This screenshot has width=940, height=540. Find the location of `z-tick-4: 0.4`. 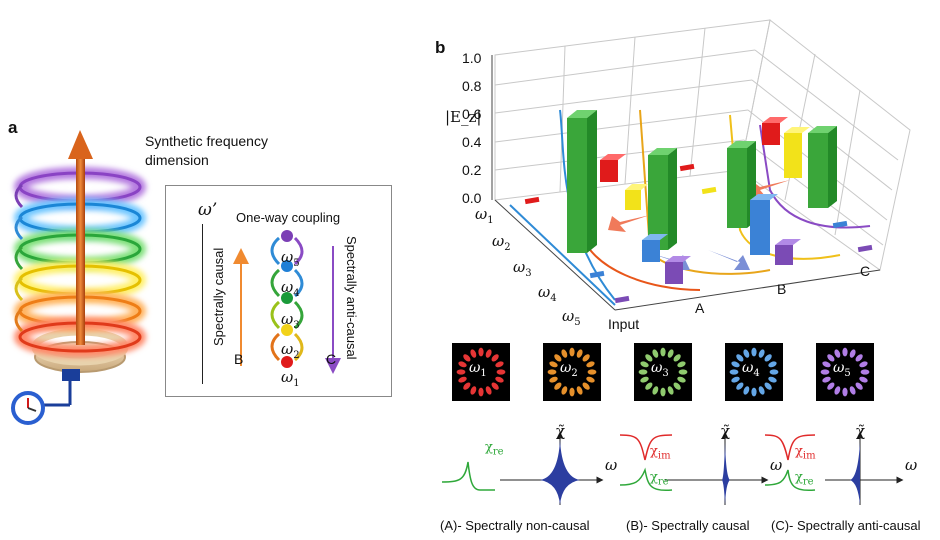

z-tick-4: 0.4 is located at coordinates (472, 142).